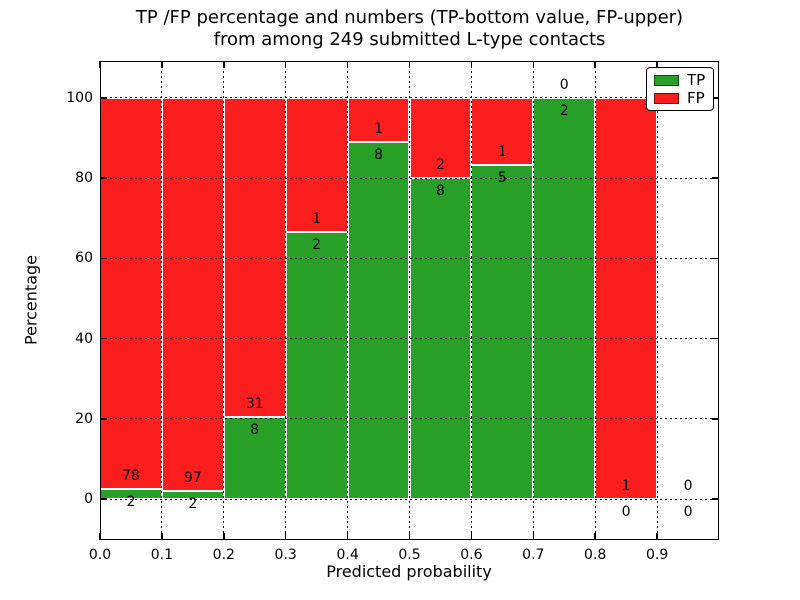 The width and height of the screenshot is (800, 600). Describe the element at coordinates (696, 98) in the screenshot. I see `legend-label-fp: FP` at that location.